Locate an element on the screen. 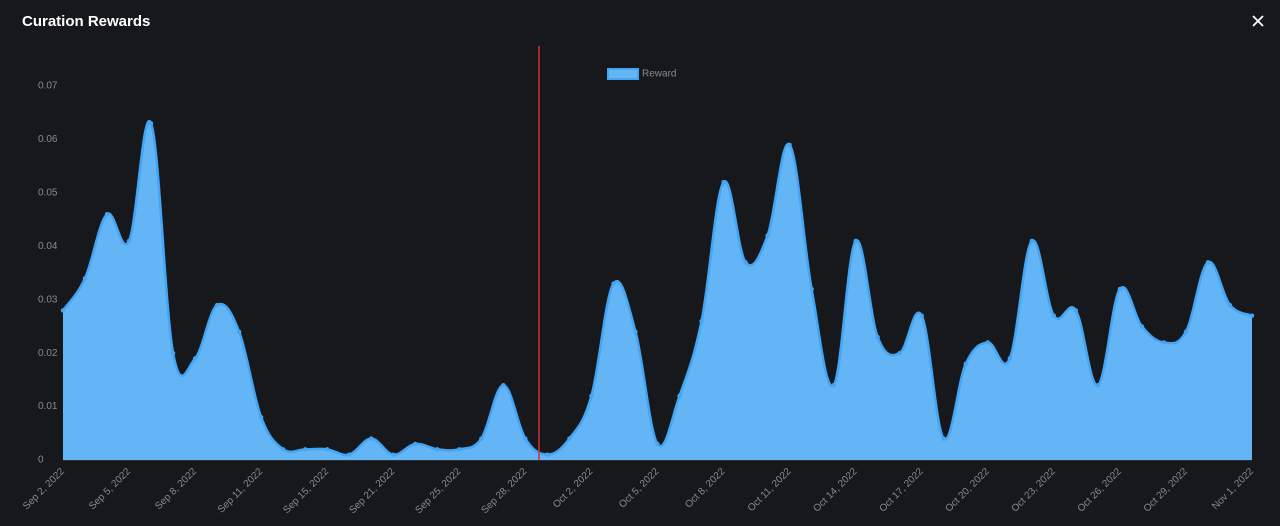 The image size is (1280, 526). y-tick-label: 0.07 is located at coordinates (48, 86).